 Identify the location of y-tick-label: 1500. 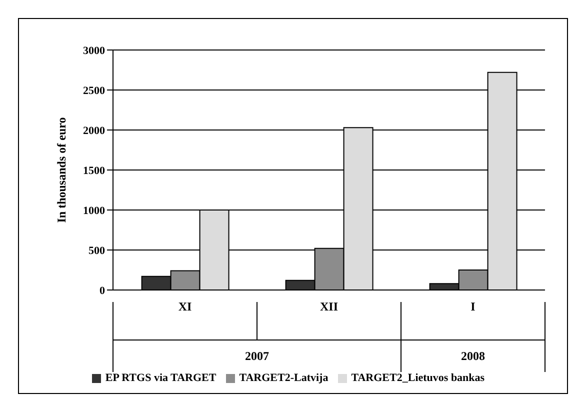
(94, 170).